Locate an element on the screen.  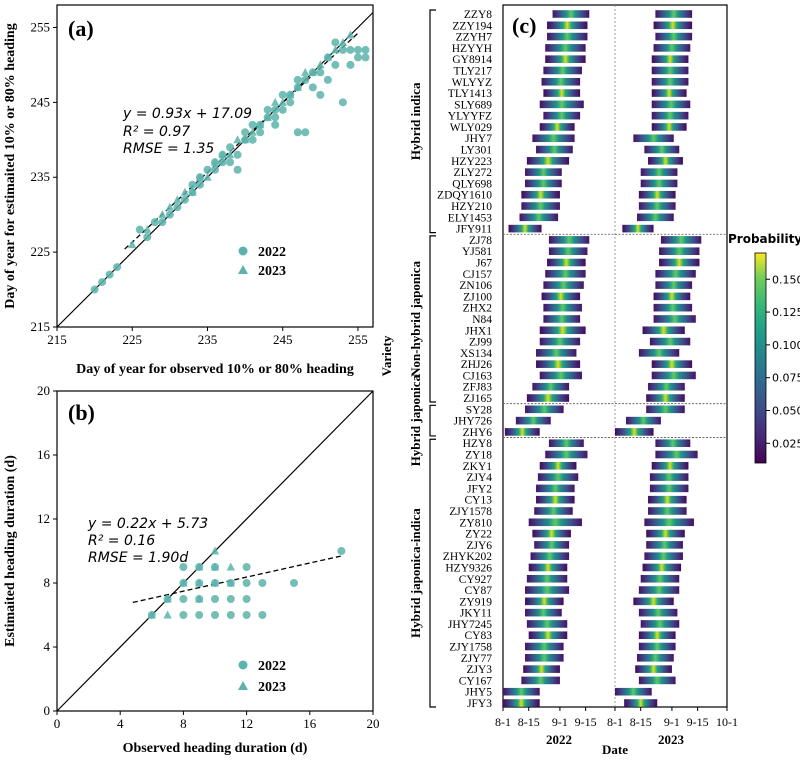
variety-label: ZY919 is located at coordinates (475, 602).